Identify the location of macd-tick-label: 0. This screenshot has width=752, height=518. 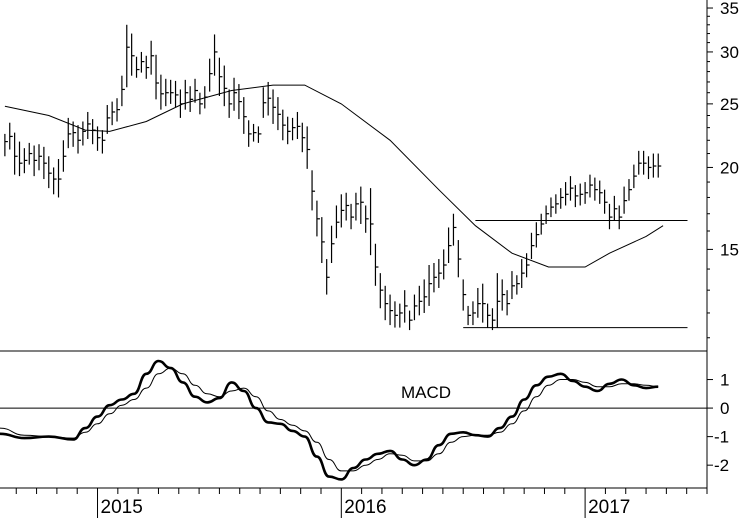
(724, 408).